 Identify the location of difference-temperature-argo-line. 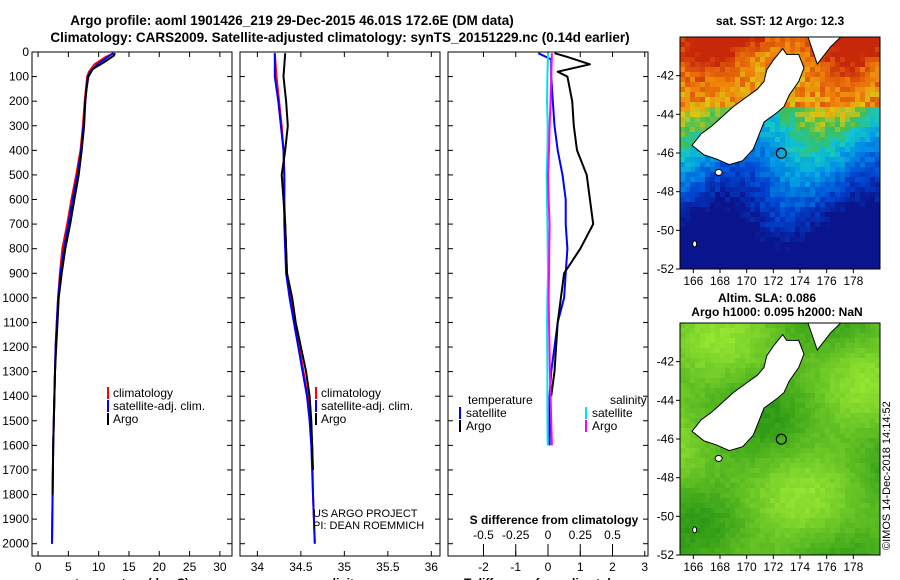
(572, 224).